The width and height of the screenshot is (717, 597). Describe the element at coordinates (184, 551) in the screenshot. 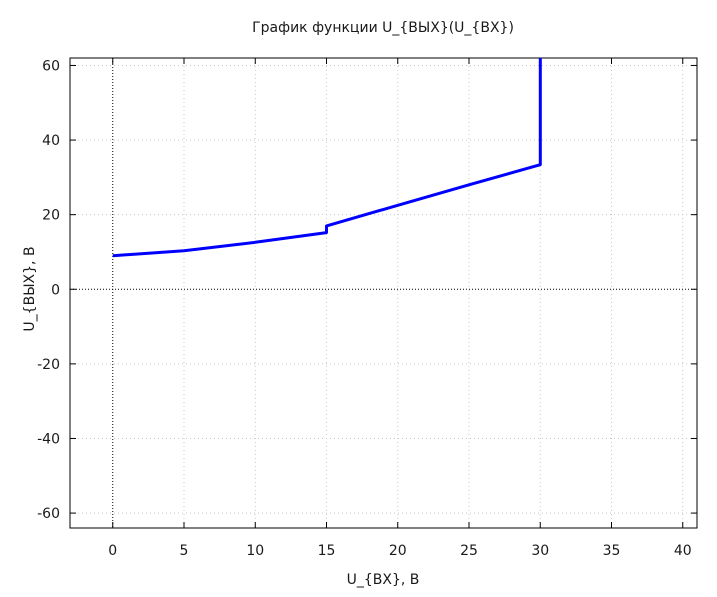

I see `x-tick-label: 5` at that location.